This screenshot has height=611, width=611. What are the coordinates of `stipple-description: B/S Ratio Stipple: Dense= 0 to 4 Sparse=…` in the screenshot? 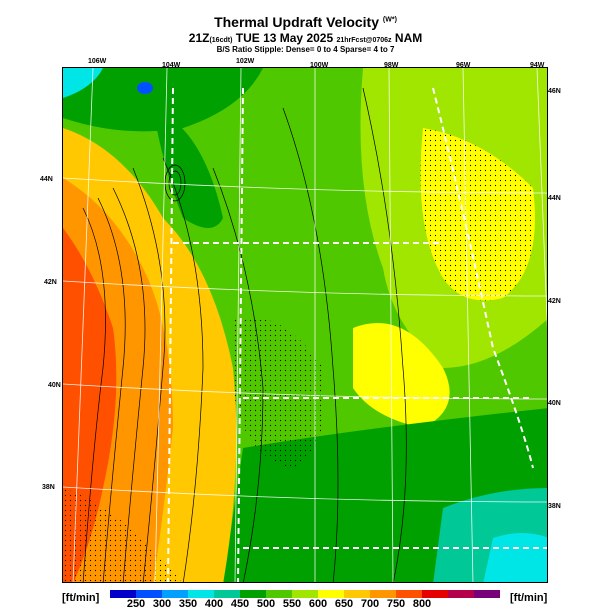 It's located at (305, 49).